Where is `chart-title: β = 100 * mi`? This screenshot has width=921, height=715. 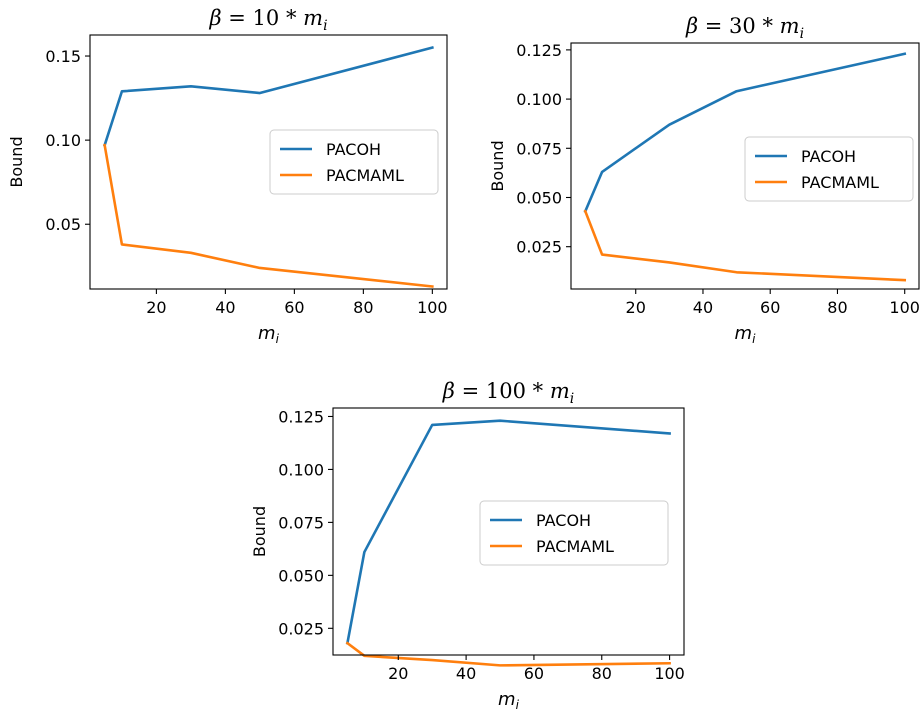 chart-title: β = 100 * mi is located at coordinates (508, 393).